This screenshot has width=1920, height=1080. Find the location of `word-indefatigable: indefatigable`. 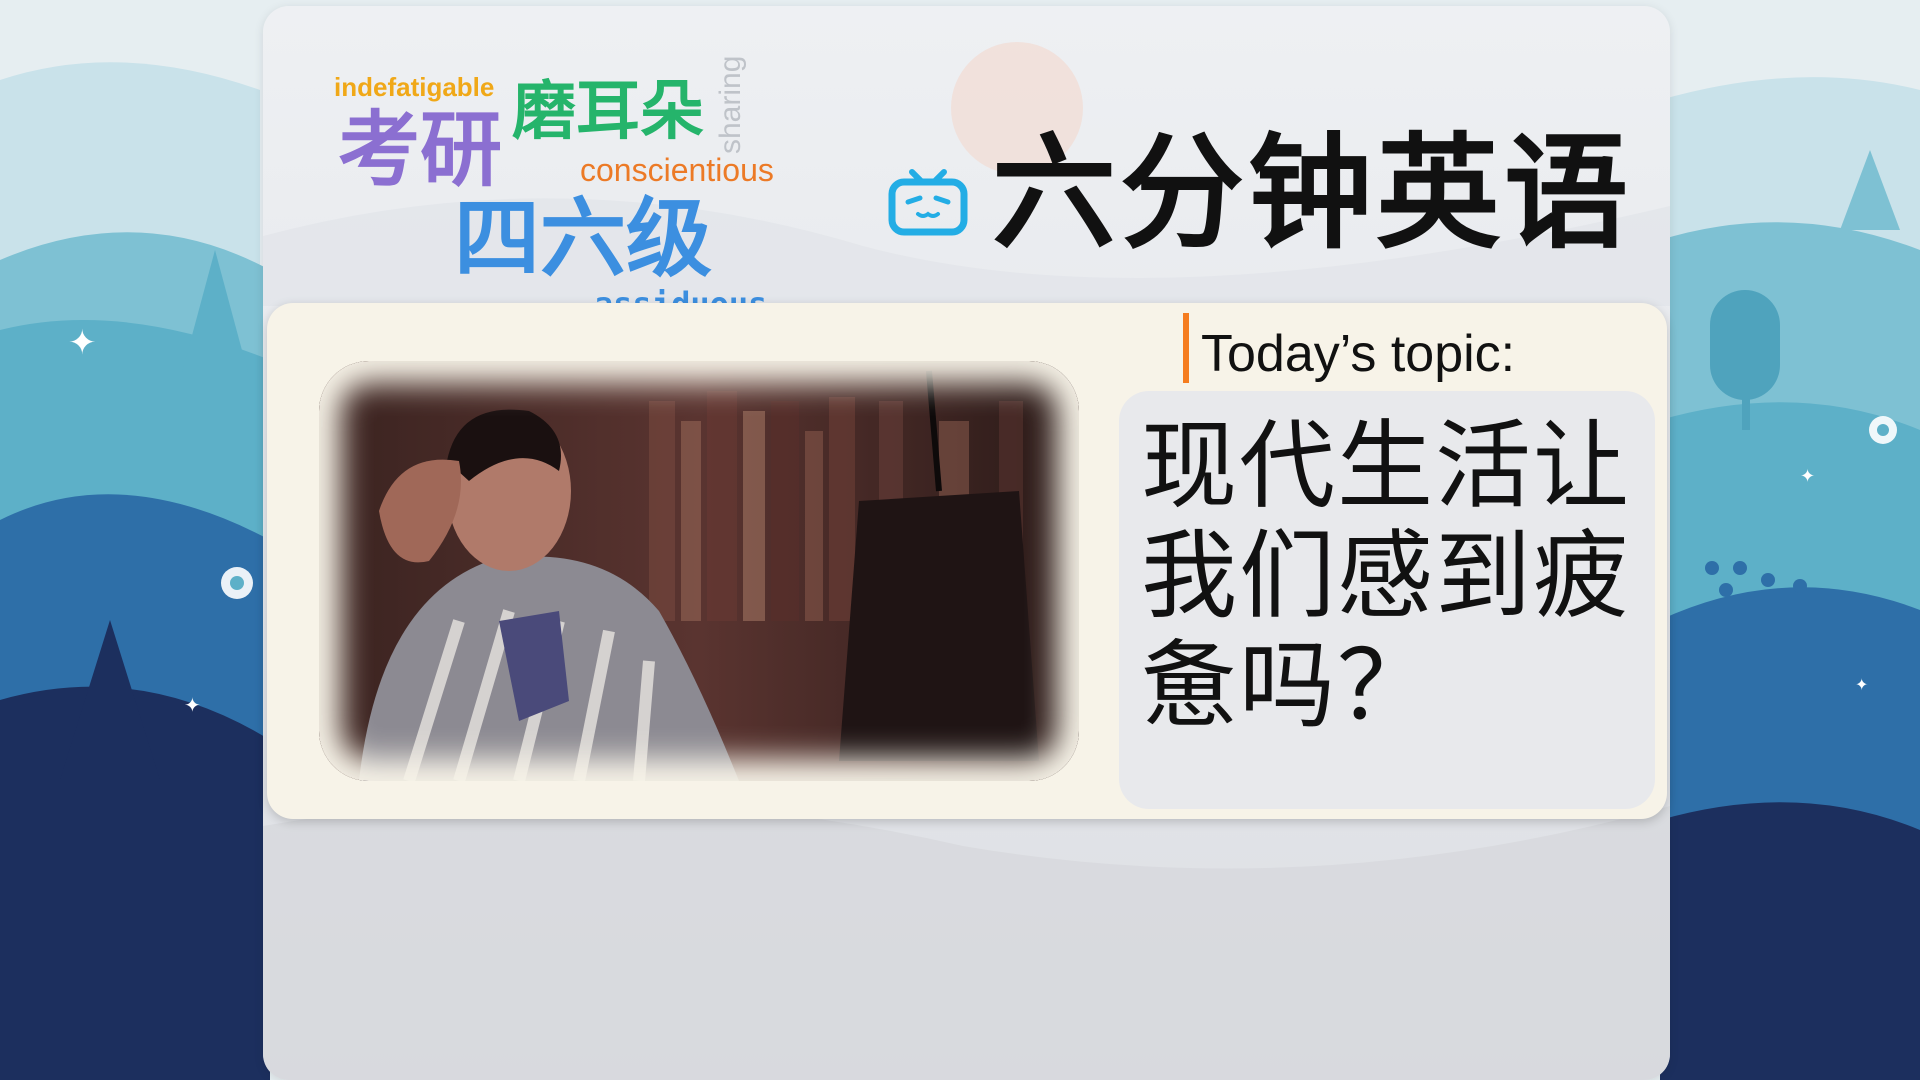

word-indefatigable: indefatigable is located at coordinates (414, 87).